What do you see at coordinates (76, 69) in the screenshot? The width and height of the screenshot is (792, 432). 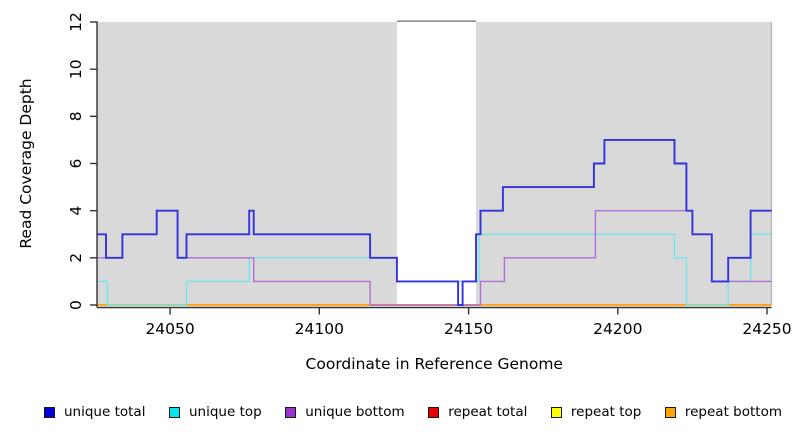 I see `y-tick-label: 10` at bounding box center [76, 69].